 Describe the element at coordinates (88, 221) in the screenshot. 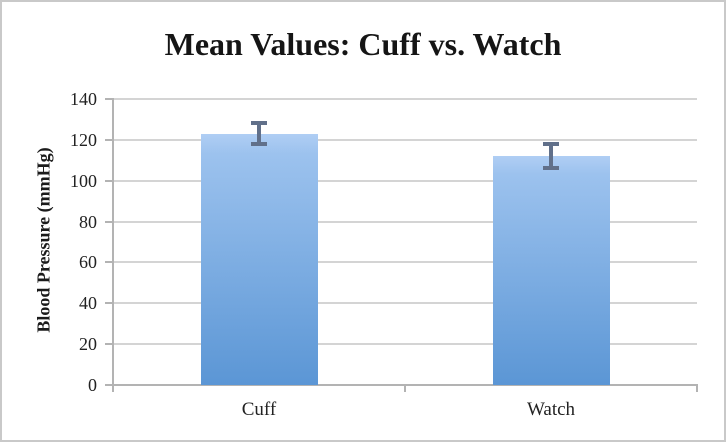

I see `y-tick-label: 80` at that location.